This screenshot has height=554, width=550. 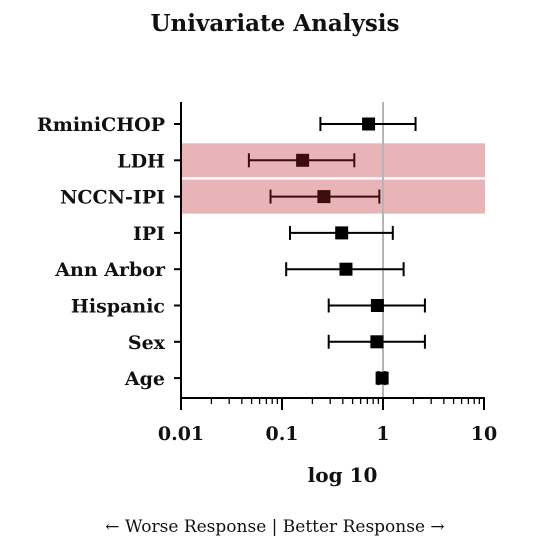 I want to click on direction-caption: ← Worse Response | Better Response →, so click(x=275, y=527).